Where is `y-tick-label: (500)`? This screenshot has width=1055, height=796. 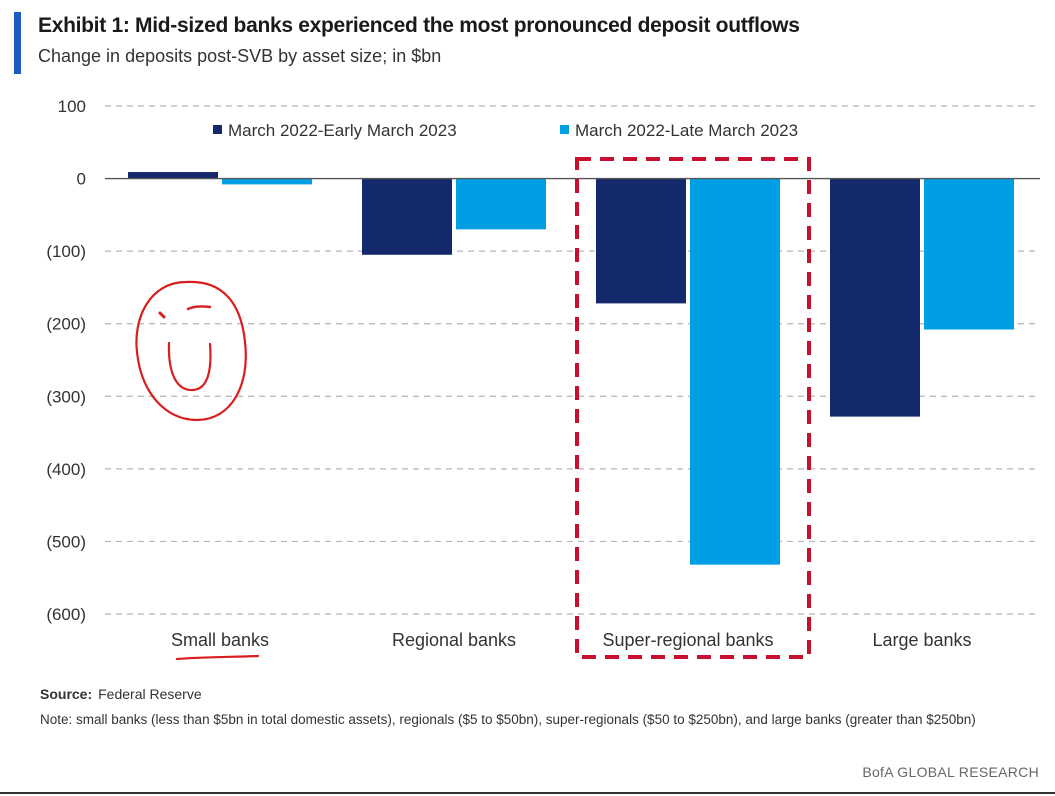
y-tick-label: (500) is located at coordinates (66, 541).